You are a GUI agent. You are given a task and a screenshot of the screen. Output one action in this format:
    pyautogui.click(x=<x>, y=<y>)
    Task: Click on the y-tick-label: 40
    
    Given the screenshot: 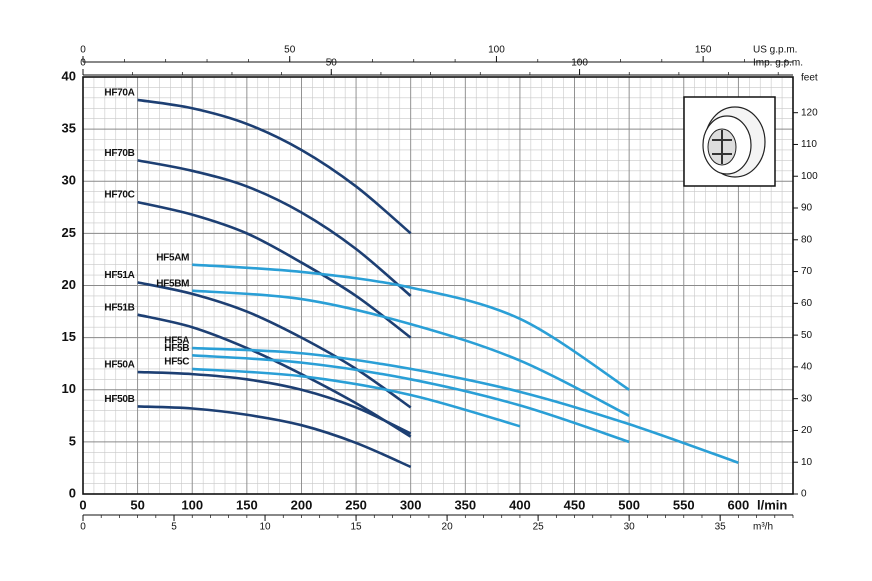 What is the action you would take?
    pyautogui.click(x=69, y=75)
    